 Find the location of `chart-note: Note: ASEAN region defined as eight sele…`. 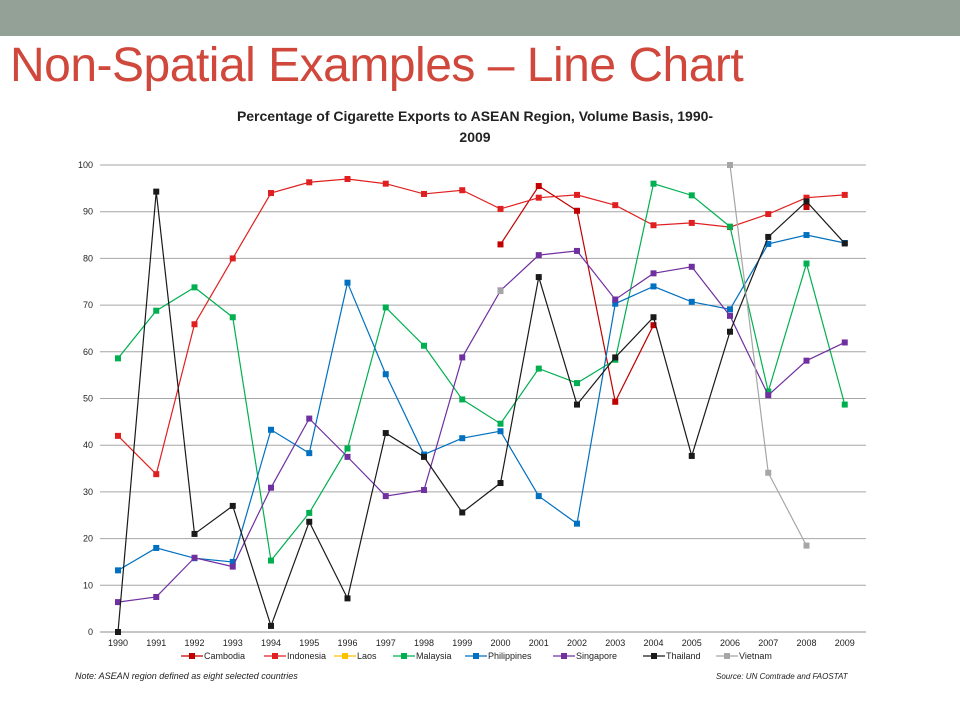

chart-note: Note: ASEAN region defined as eight sele… is located at coordinates (186, 676).